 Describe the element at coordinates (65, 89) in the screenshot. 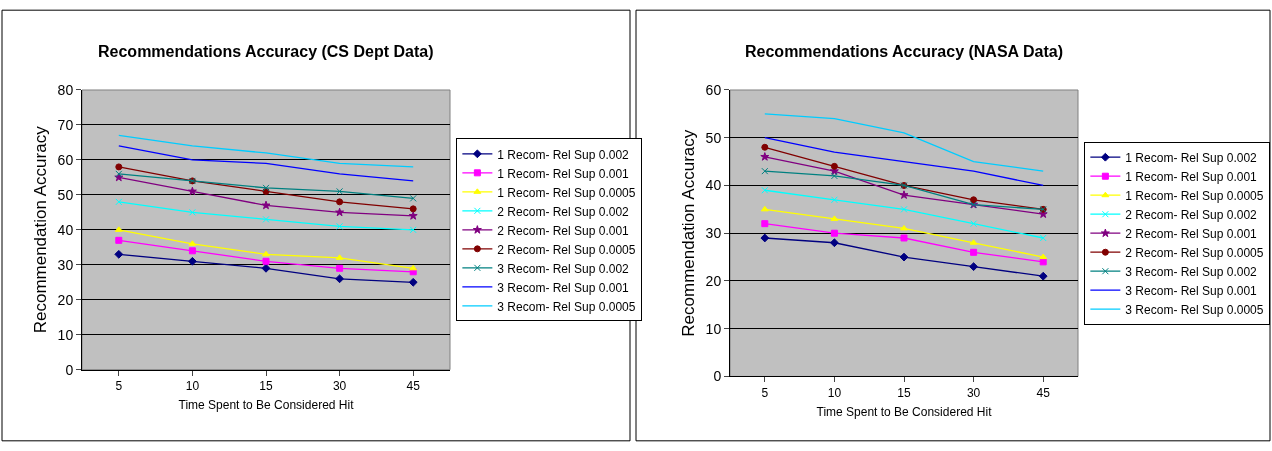

I see `y-tick-label: 80` at that location.